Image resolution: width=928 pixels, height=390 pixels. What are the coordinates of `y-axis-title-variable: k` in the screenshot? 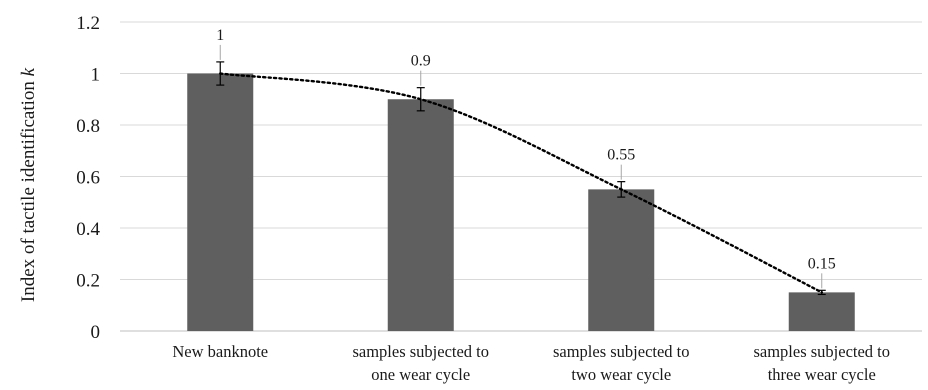 It's located at (28, 71).